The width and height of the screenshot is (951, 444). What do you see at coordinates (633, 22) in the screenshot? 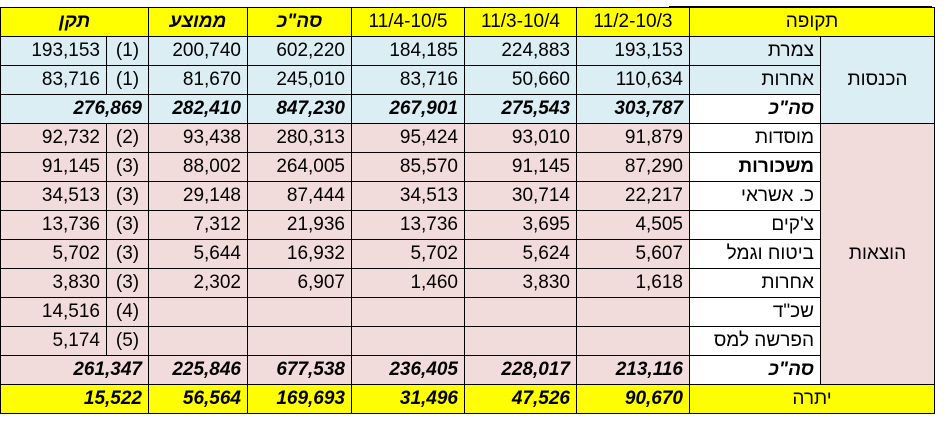
I see `header-period-1: 11/2-10/3` at bounding box center [633, 22].